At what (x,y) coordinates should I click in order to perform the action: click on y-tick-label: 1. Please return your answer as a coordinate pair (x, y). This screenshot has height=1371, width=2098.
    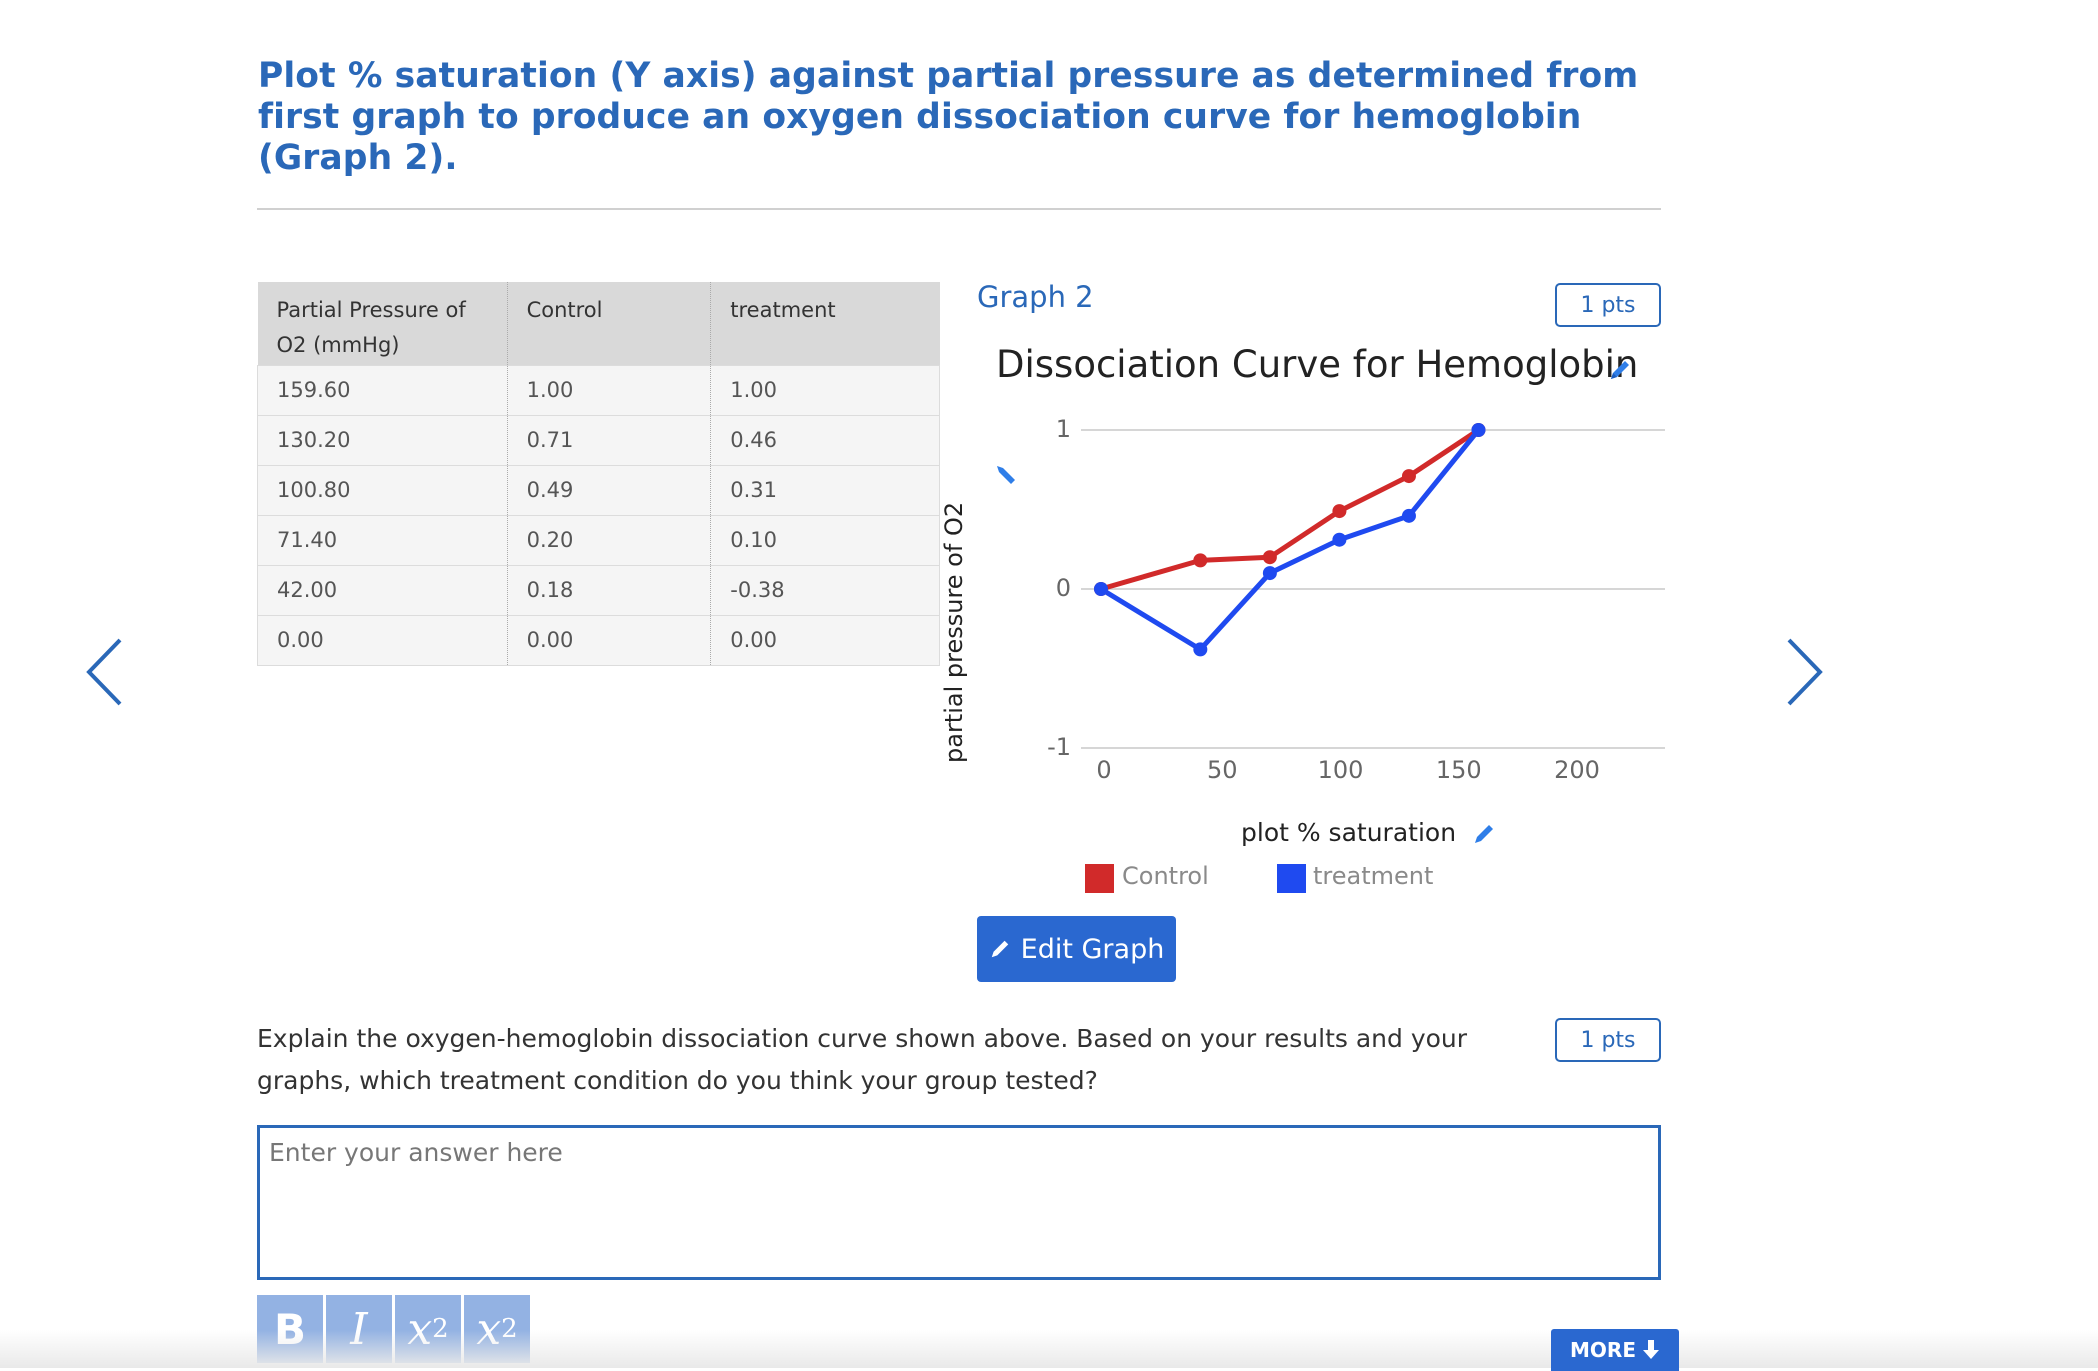
    Looking at the image, I should click on (1063, 429).